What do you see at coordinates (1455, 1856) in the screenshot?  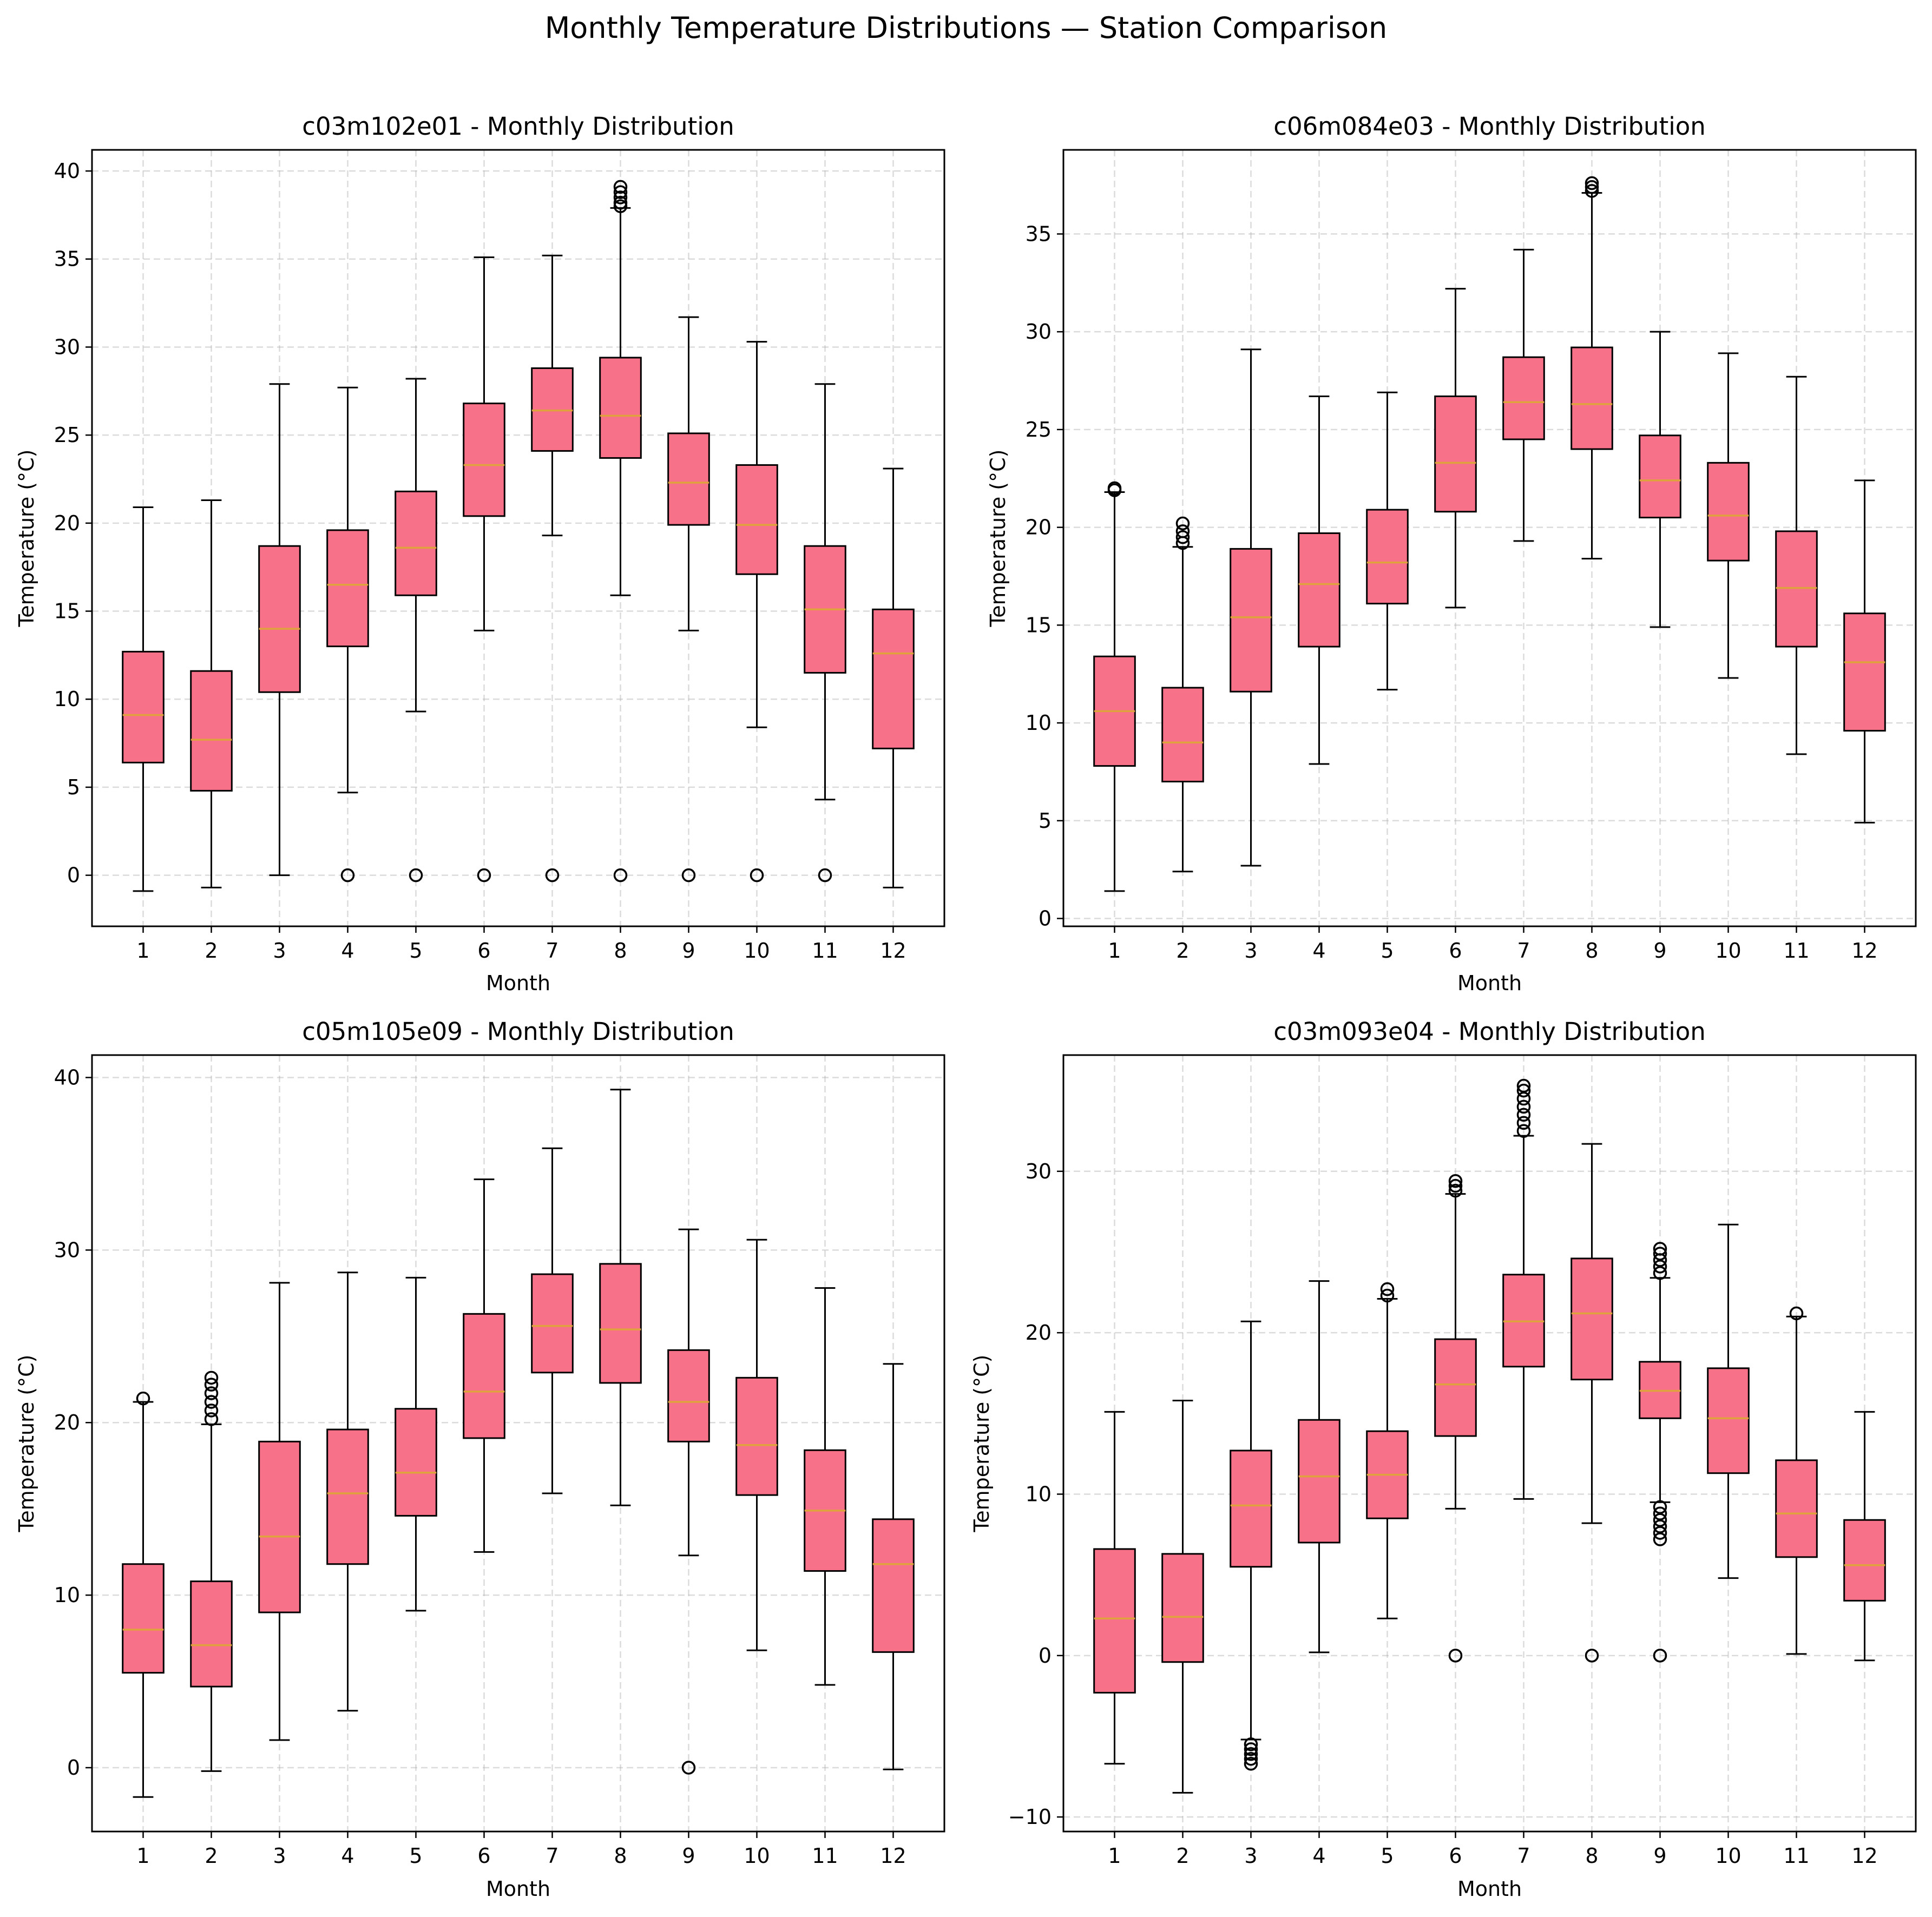 I see `x-tick-label: 6` at bounding box center [1455, 1856].